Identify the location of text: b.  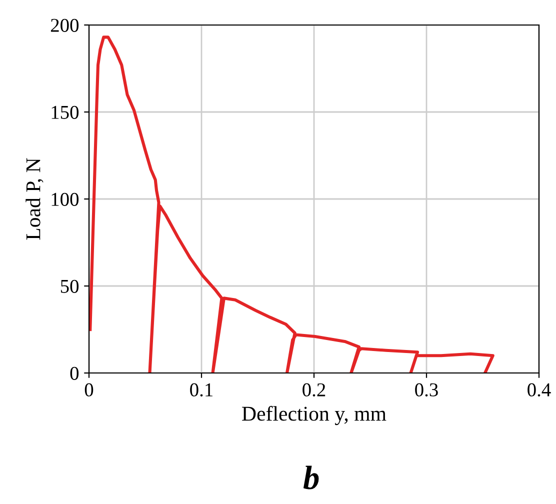
(311, 478).